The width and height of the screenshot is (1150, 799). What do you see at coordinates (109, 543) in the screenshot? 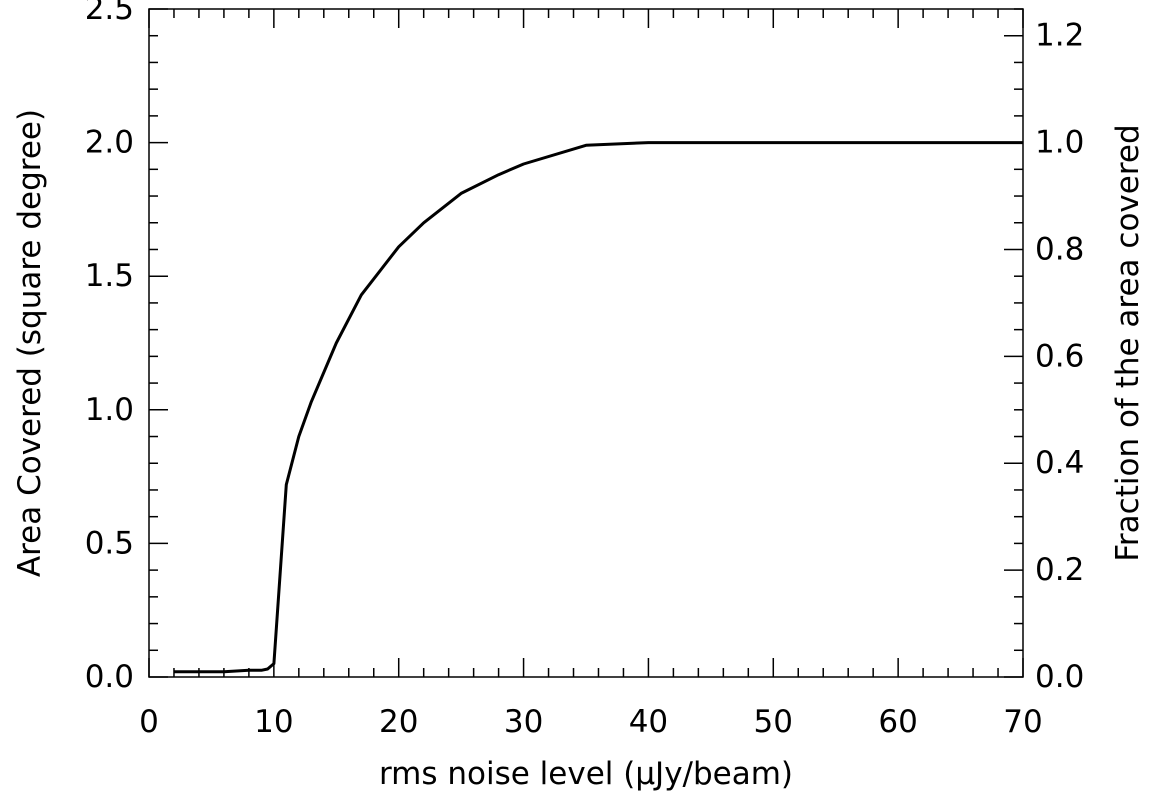
I see `y-tick-label: 0.5` at bounding box center [109, 543].